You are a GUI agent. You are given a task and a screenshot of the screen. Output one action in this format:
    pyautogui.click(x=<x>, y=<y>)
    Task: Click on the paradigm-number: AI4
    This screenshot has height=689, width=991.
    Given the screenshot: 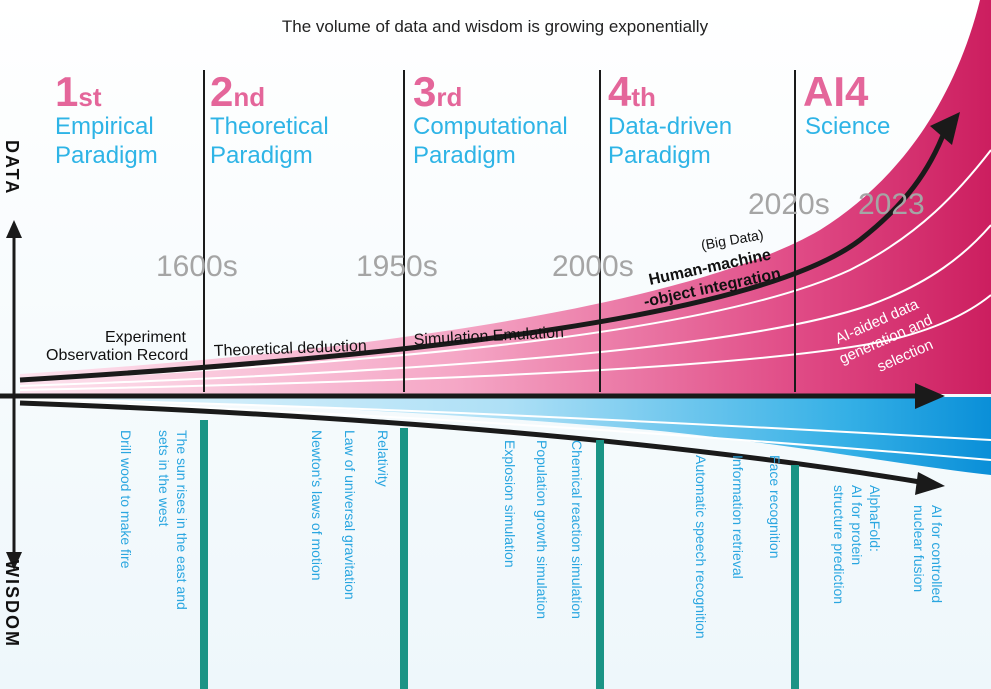 What is the action you would take?
    pyautogui.click(x=836, y=91)
    